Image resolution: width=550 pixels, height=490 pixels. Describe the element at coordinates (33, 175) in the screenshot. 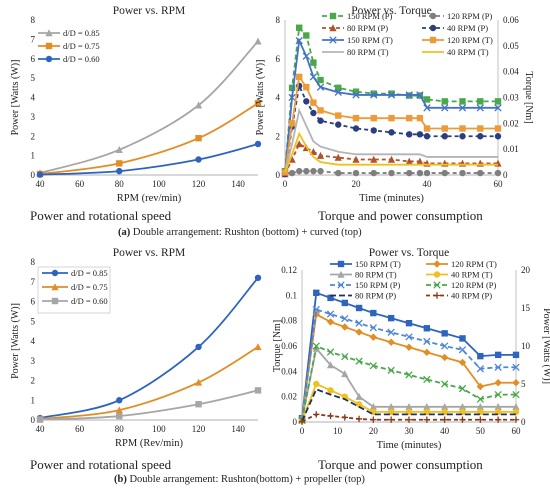

I see `y-tick-label: 0` at that location.